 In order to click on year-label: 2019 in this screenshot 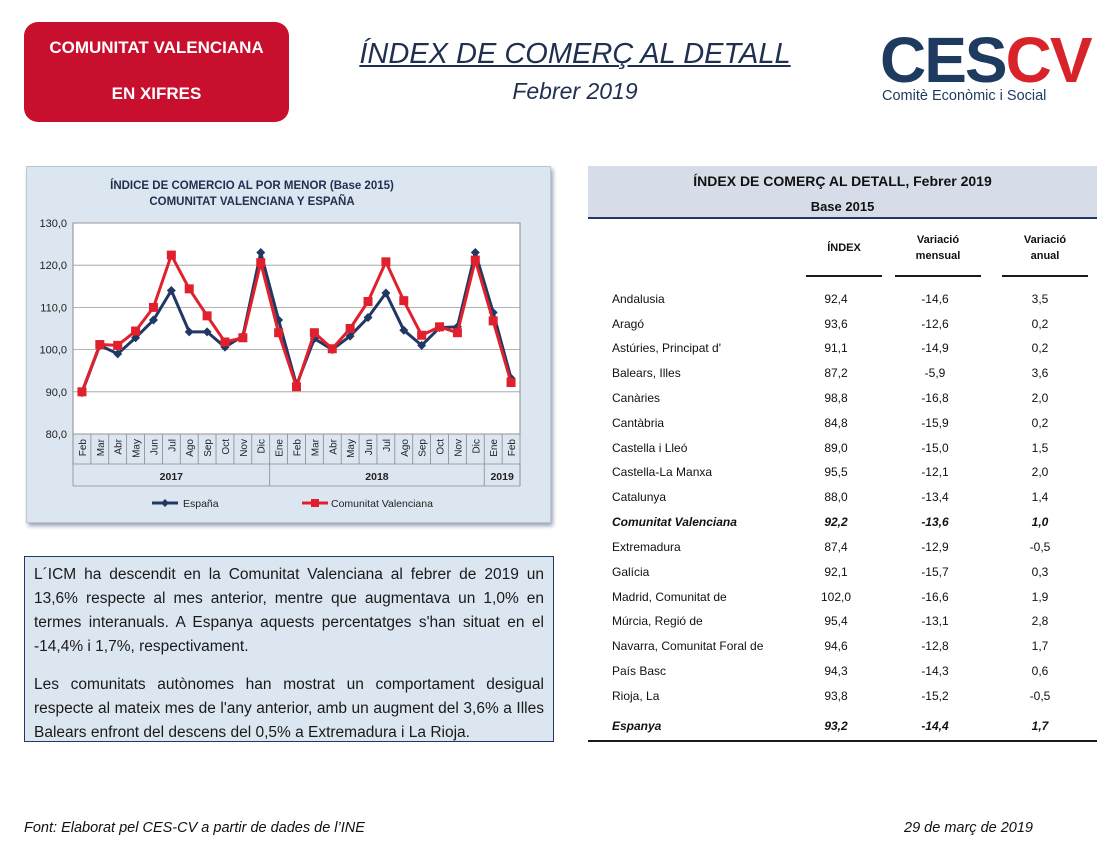, I will do `click(502, 477)`.